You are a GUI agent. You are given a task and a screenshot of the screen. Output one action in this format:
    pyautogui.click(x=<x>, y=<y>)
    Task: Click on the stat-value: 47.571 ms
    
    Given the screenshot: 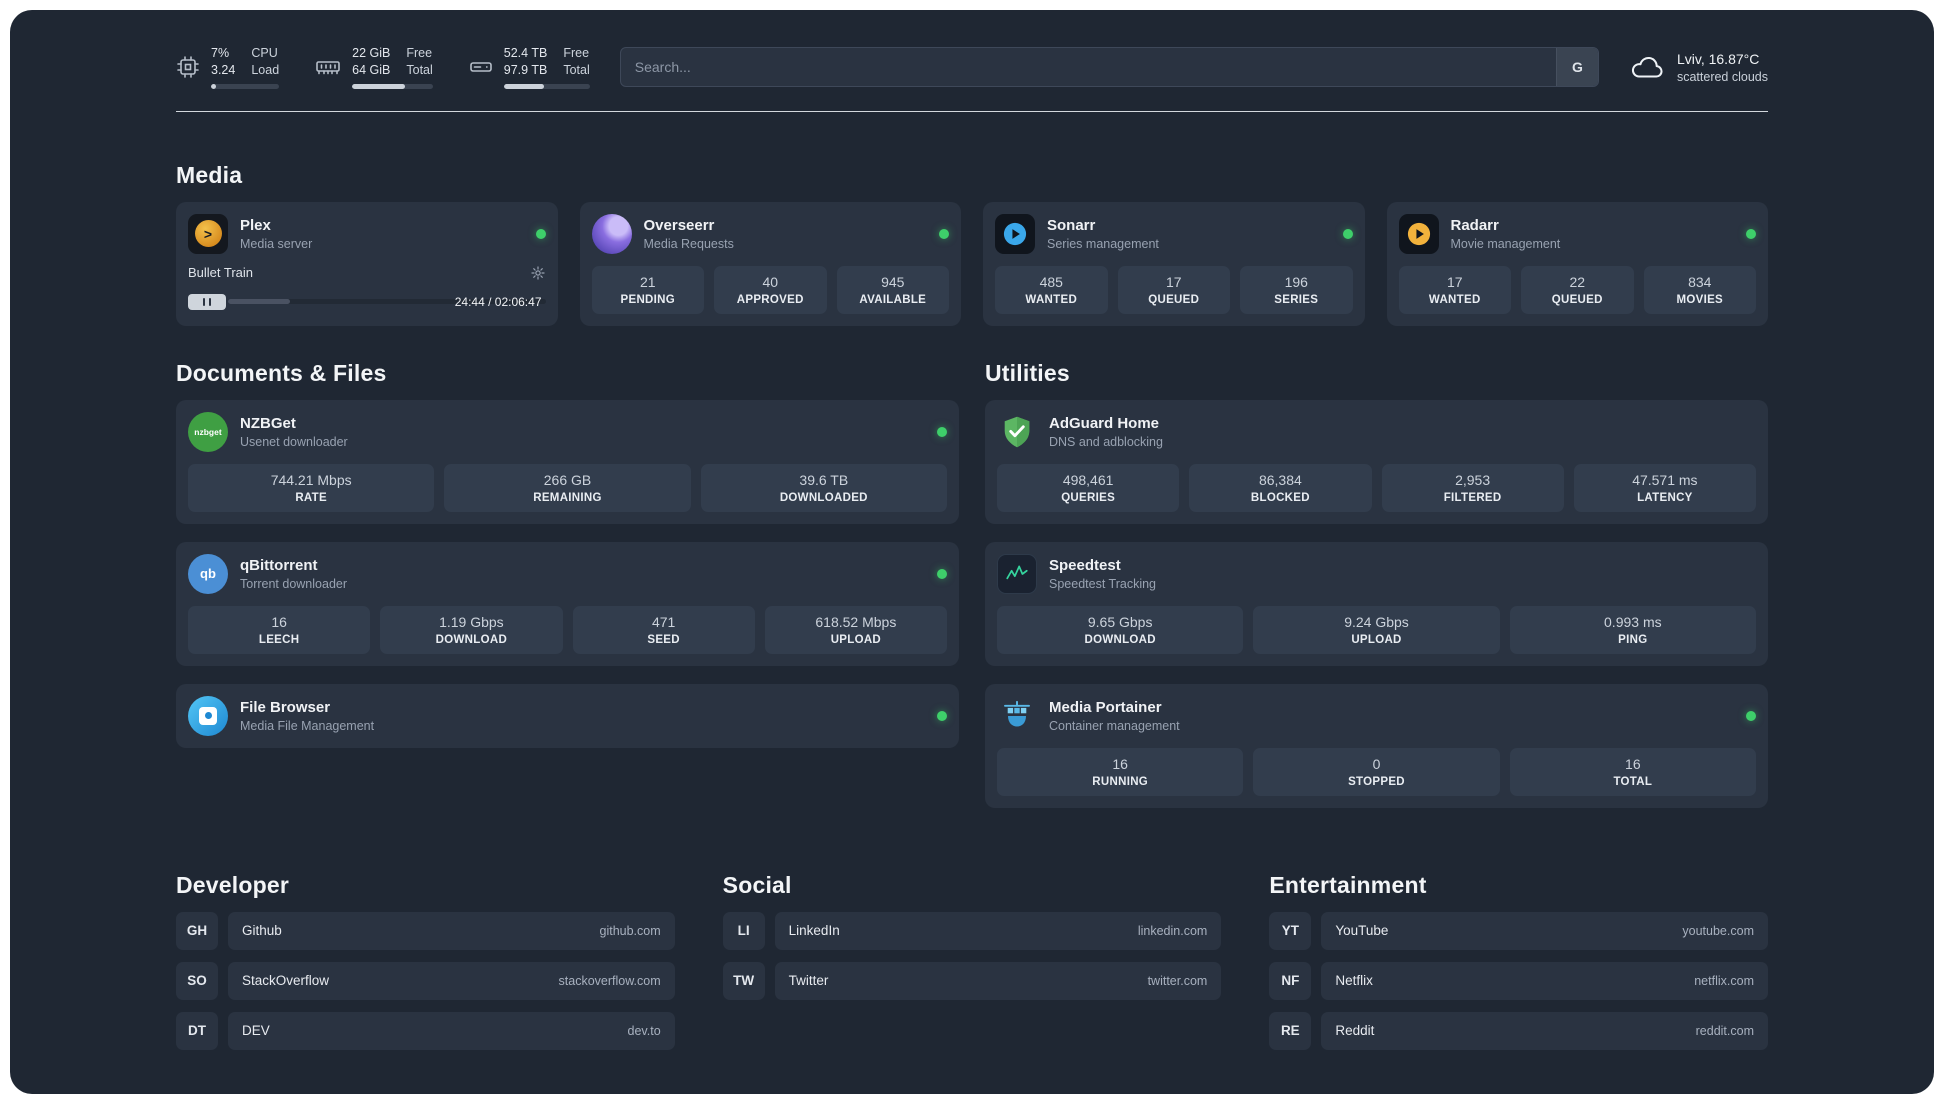 What is the action you would take?
    pyautogui.click(x=1665, y=479)
    